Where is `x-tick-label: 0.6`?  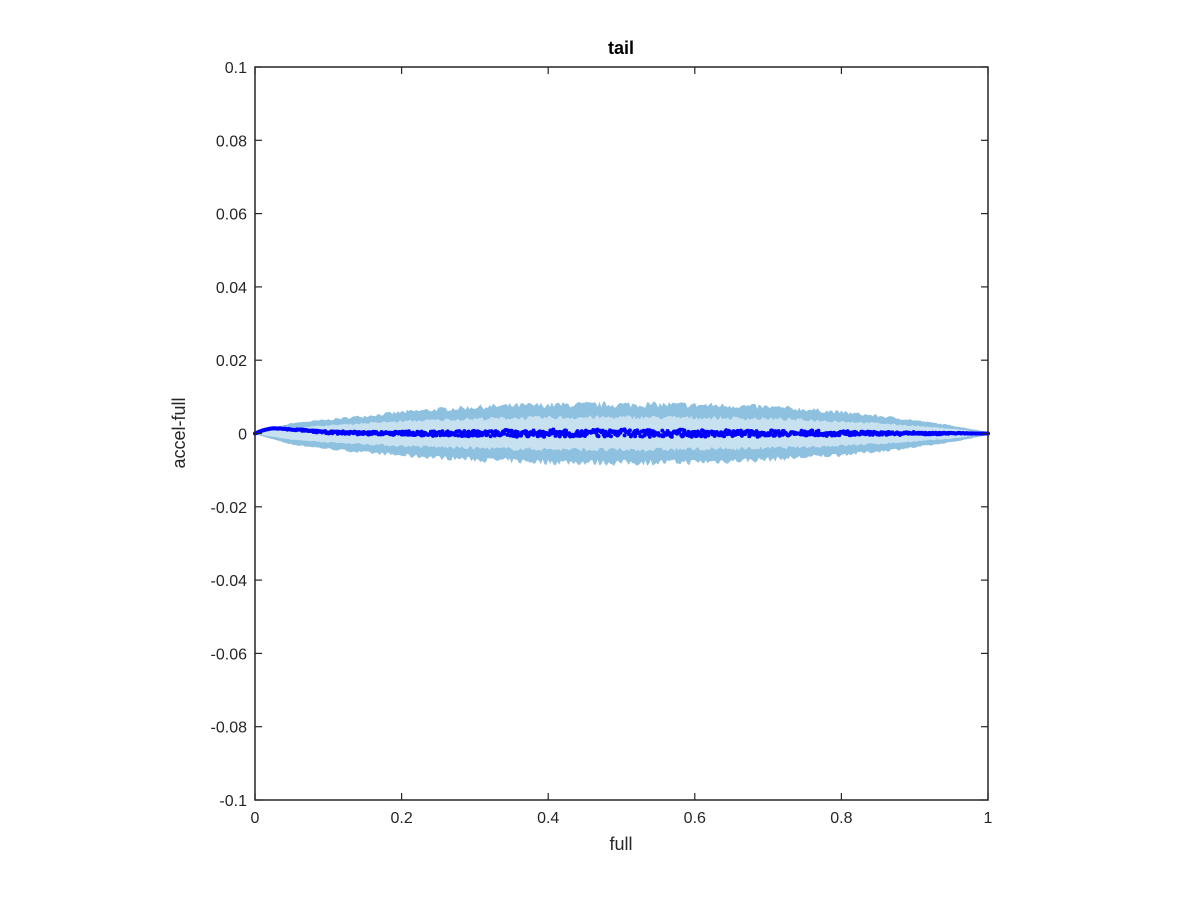 x-tick-label: 0.6 is located at coordinates (695, 818).